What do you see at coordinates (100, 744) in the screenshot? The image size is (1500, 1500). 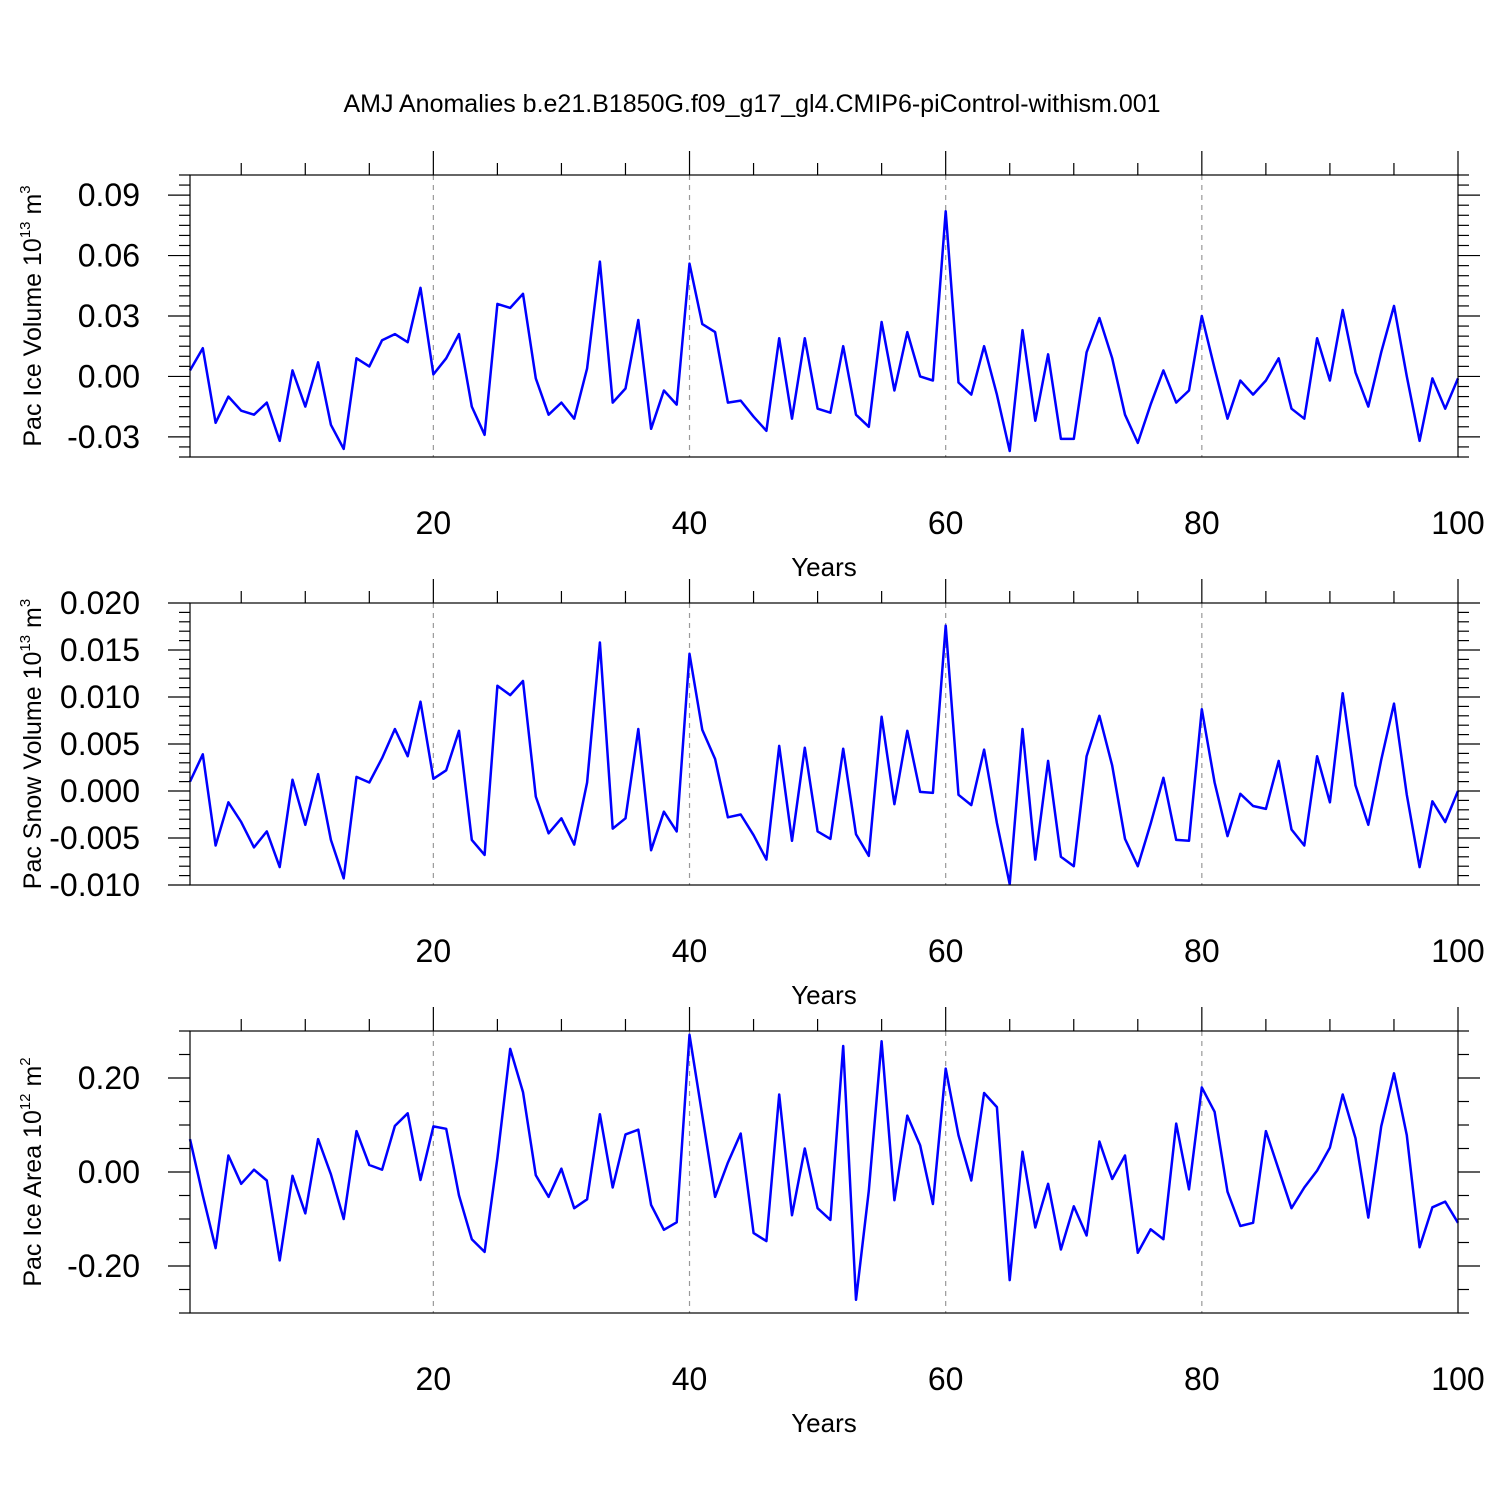 I see `panel-snow-volume-ytick-label: 0.005` at bounding box center [100, 744].